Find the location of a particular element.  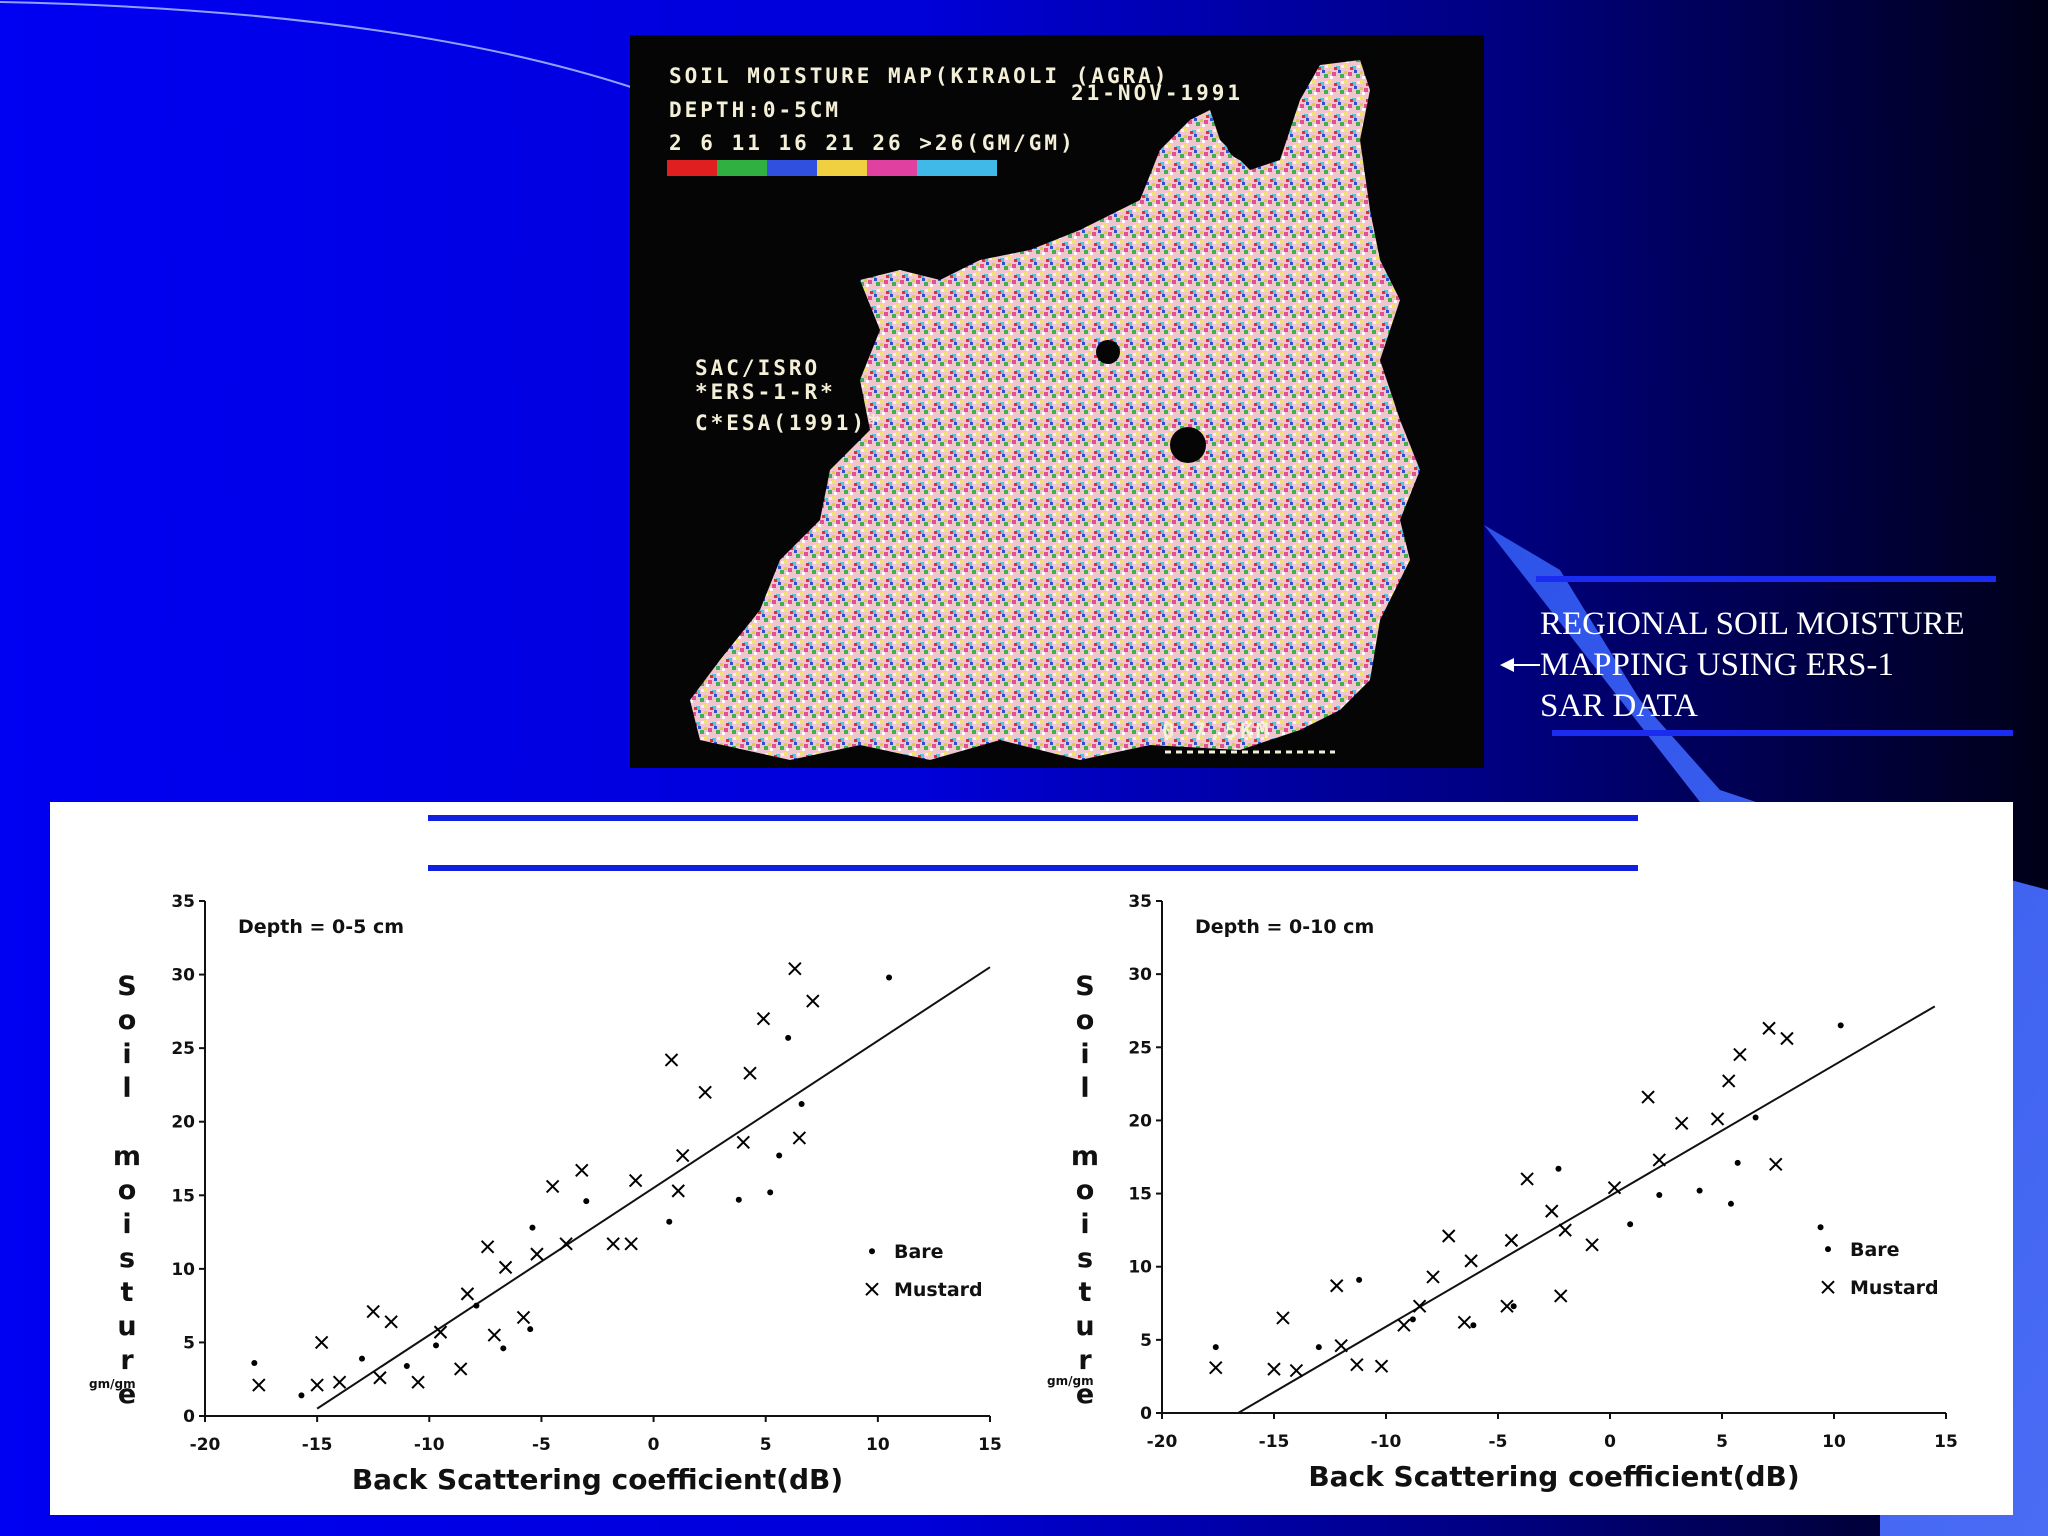

x-tick-label: -20 is located at coordinates (205, 1445).